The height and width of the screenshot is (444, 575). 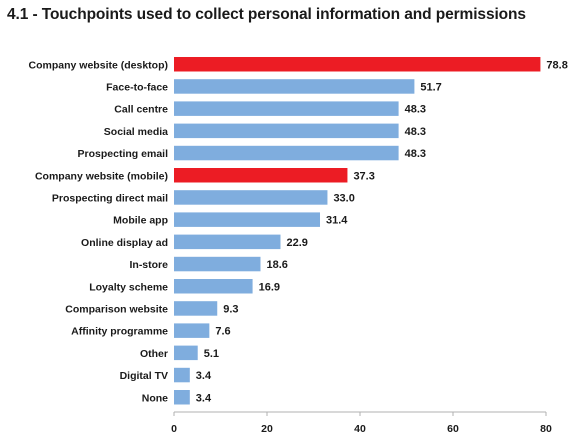 What do you see at coordinates (222, 332) in the screenshot?
I see `value-label: 7.6` at bounding box center [222, 332].